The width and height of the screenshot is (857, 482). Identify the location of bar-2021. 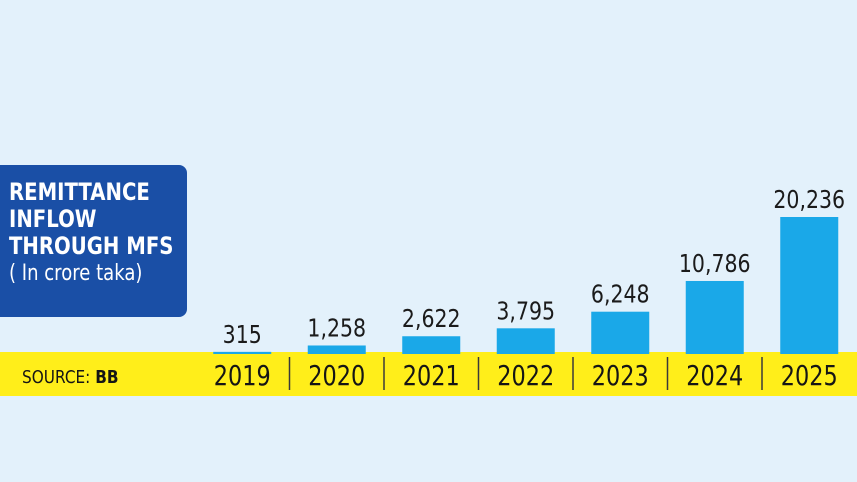
(431, 345).